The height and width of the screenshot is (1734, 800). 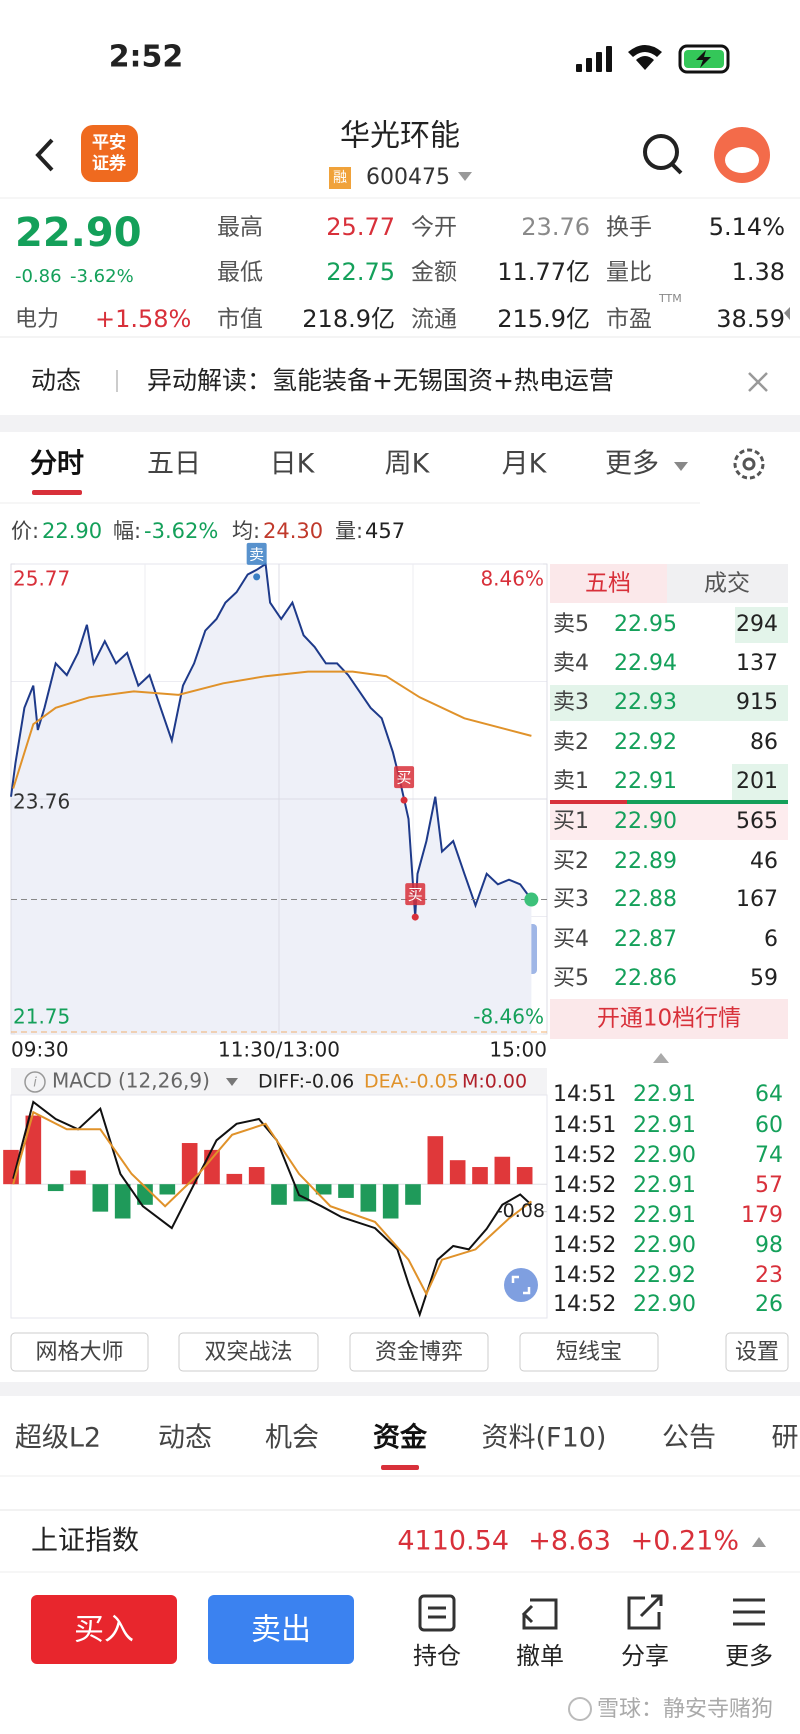 What do you see at coordinates (44, 155) in the screenshot?
I see `back-button` at bounding box center [44, 155].